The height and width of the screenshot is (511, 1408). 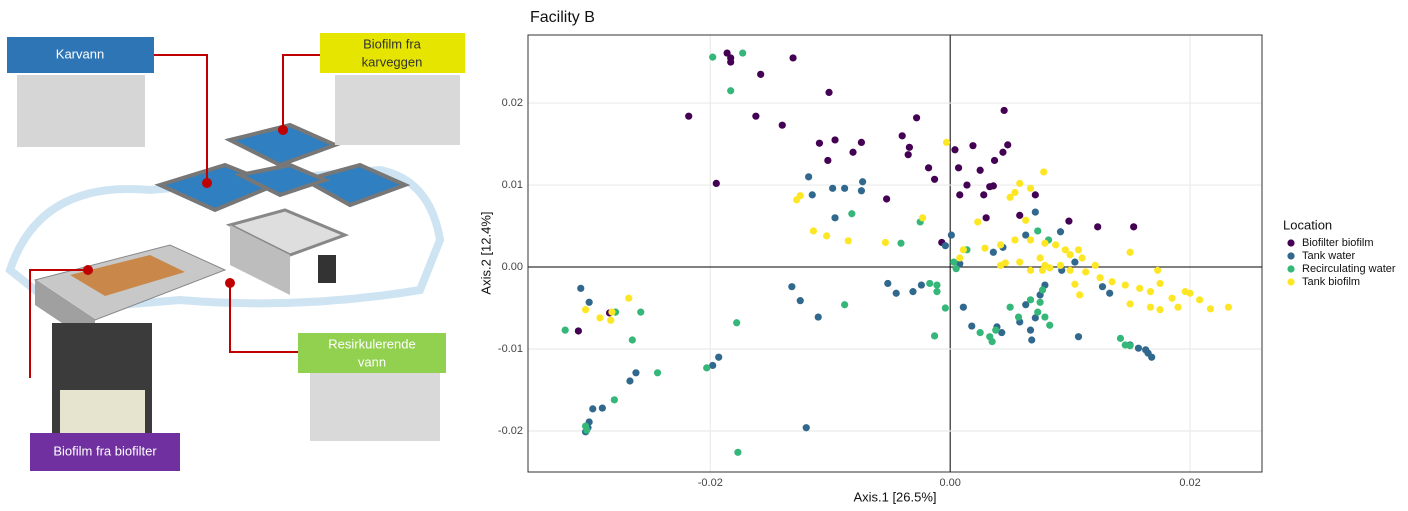 I want to click on legend-label: Biofilter biofilm, so click(x=1338, y=243).